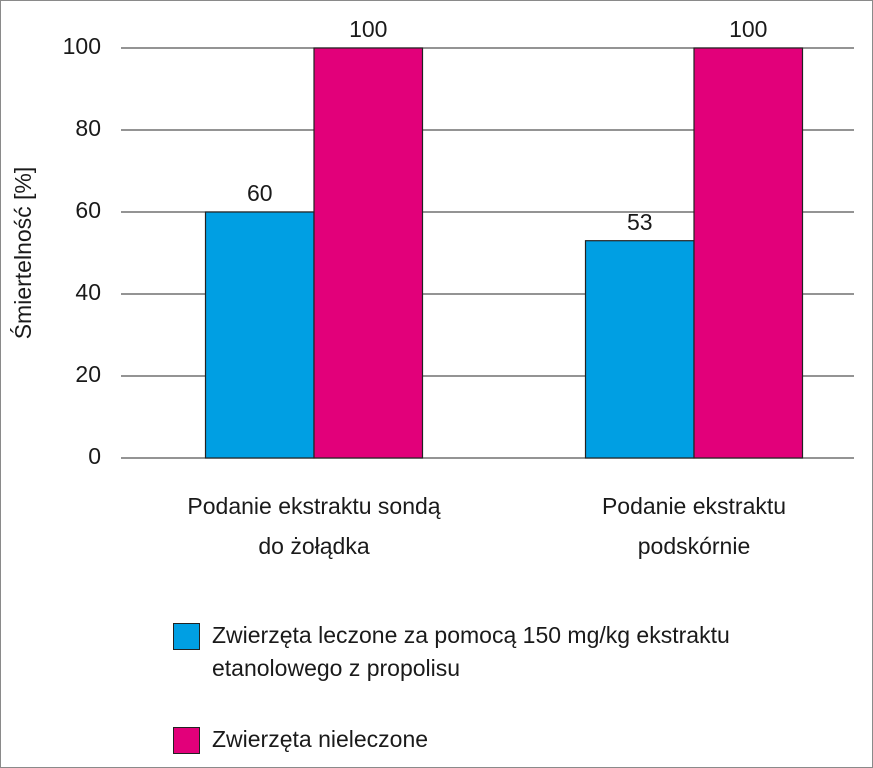 Image resolution: width=873 pixels, height=768 pixels. What do you see at coordinates (94, 456) in the screenshot?
I see `y-tick-label: 0` at bounding box center [94, 456].